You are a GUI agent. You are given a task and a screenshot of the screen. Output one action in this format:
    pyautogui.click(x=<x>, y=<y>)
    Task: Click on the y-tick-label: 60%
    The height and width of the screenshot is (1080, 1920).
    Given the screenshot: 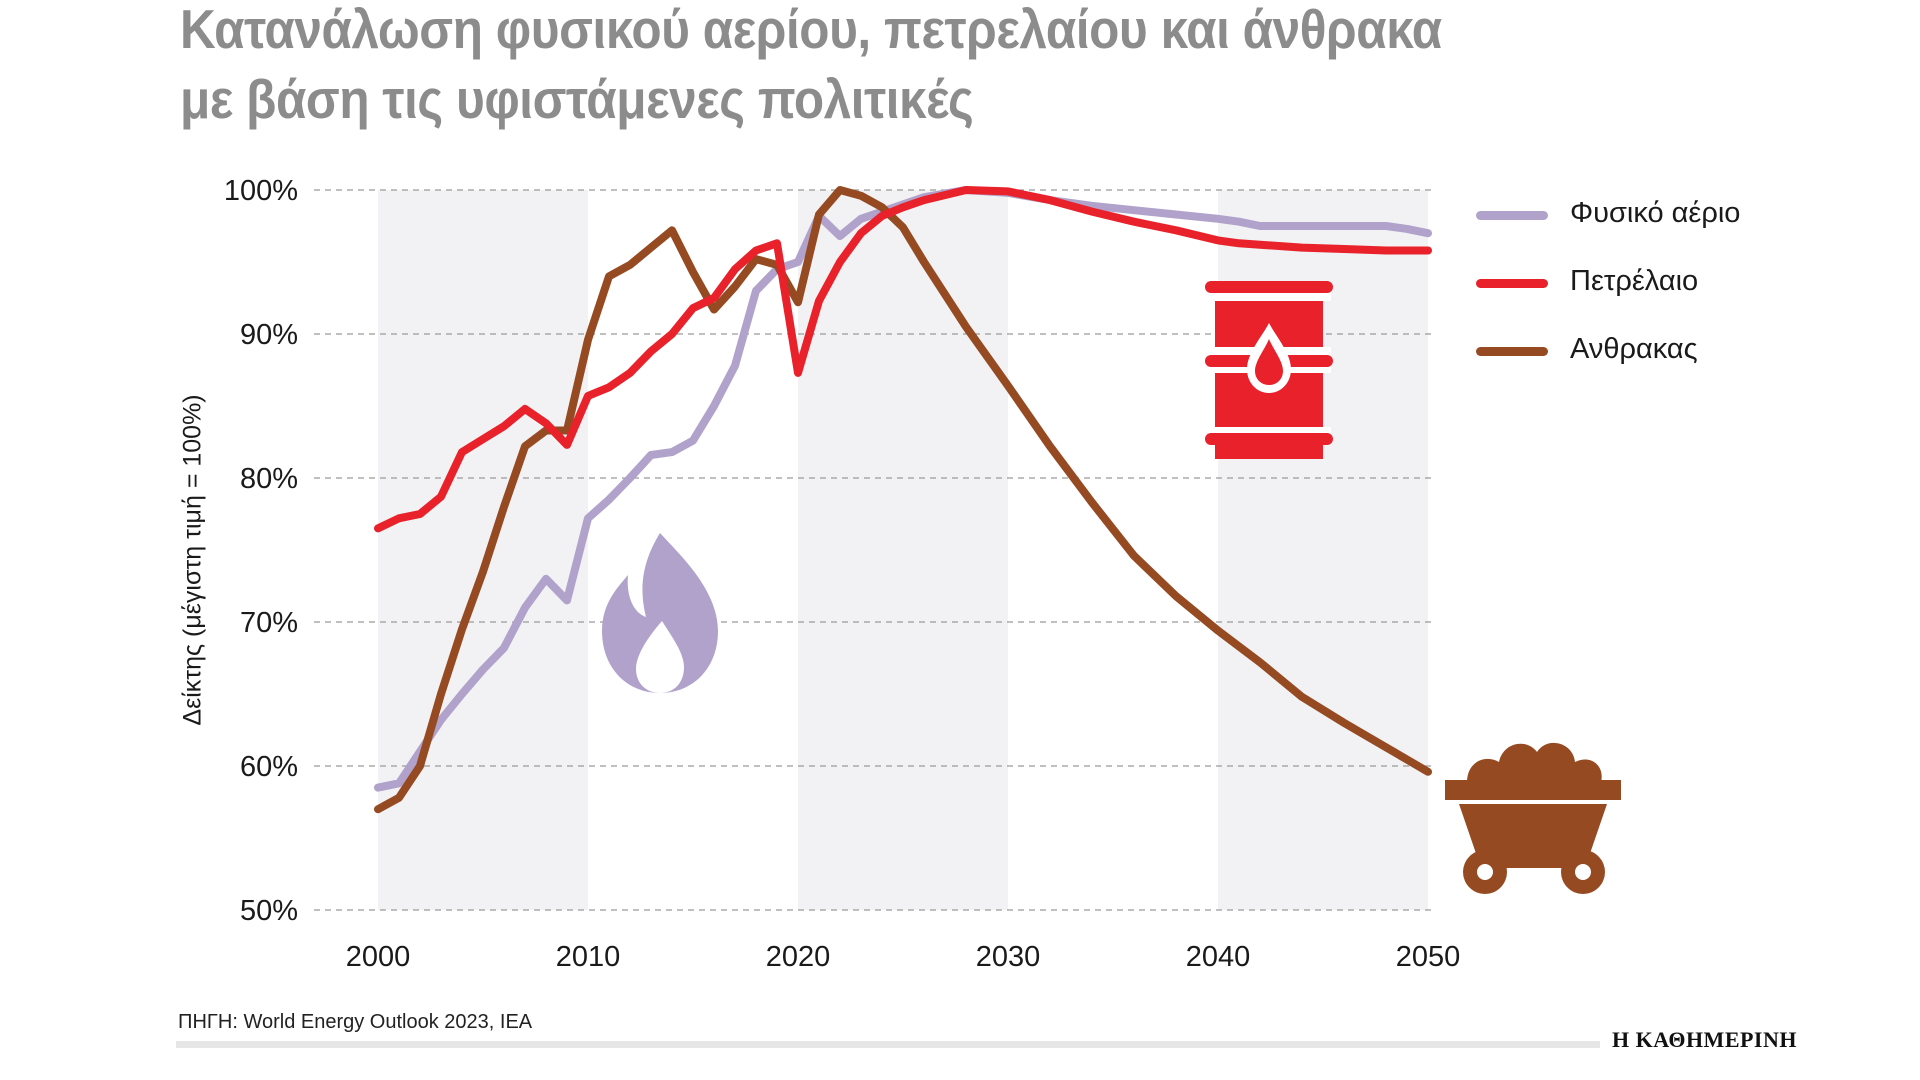 What is the action you would take?
    pyautogui.click(x=269, y=767)
    